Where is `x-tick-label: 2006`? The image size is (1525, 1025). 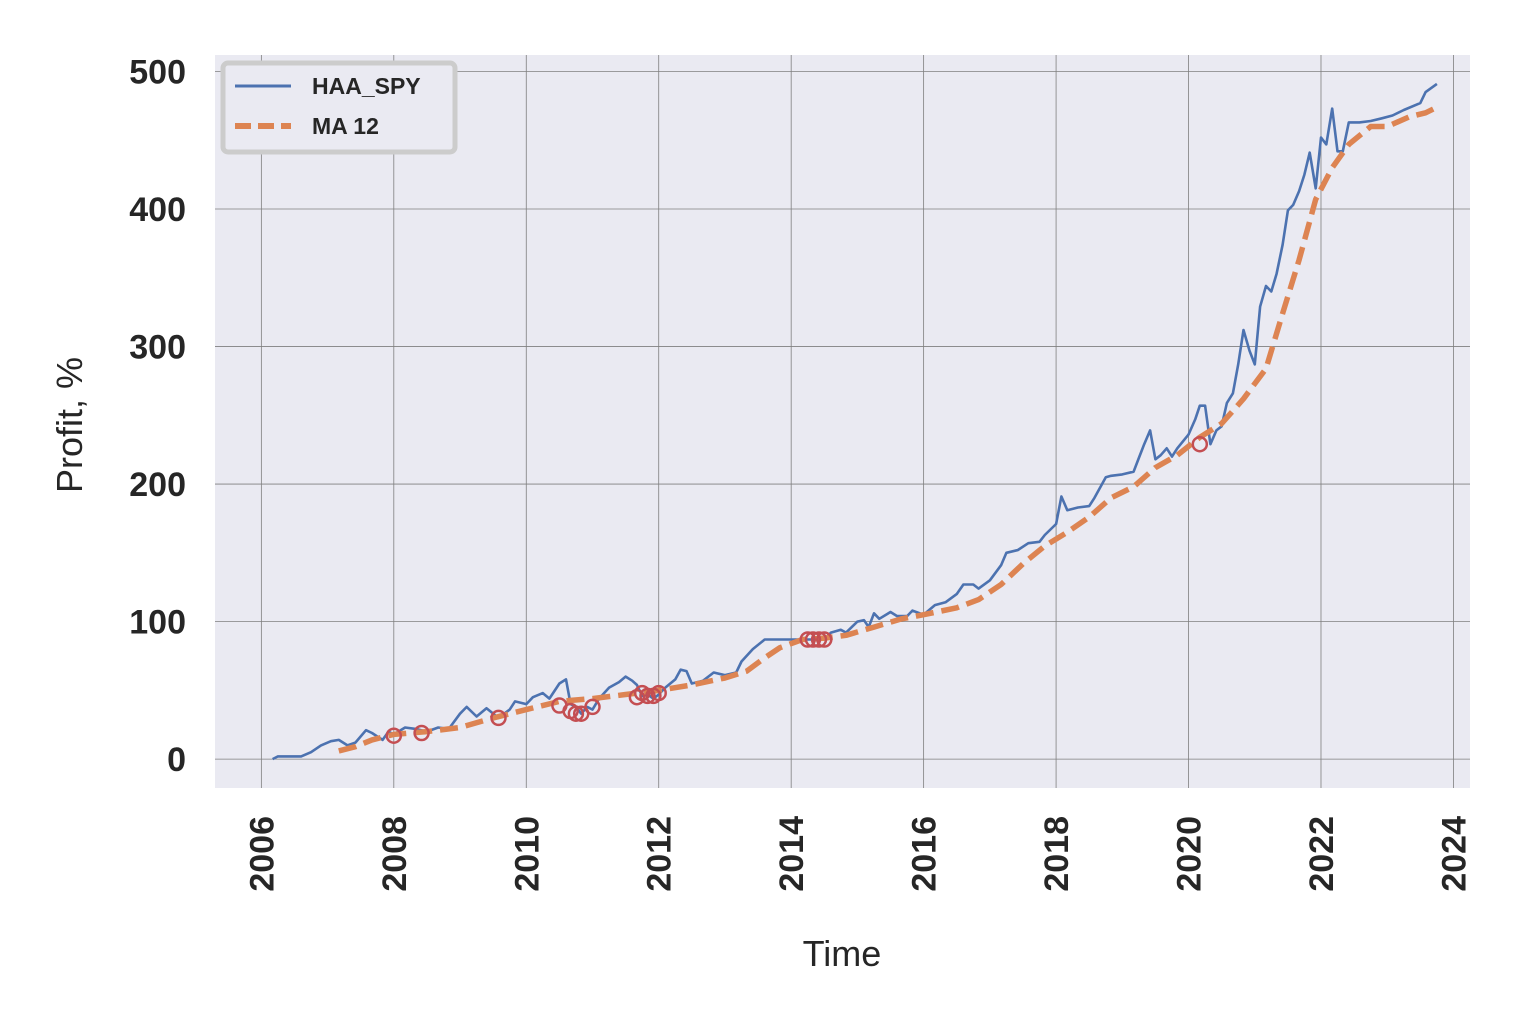
x-tick-label: 2006 is located at coordinates (262, 854).